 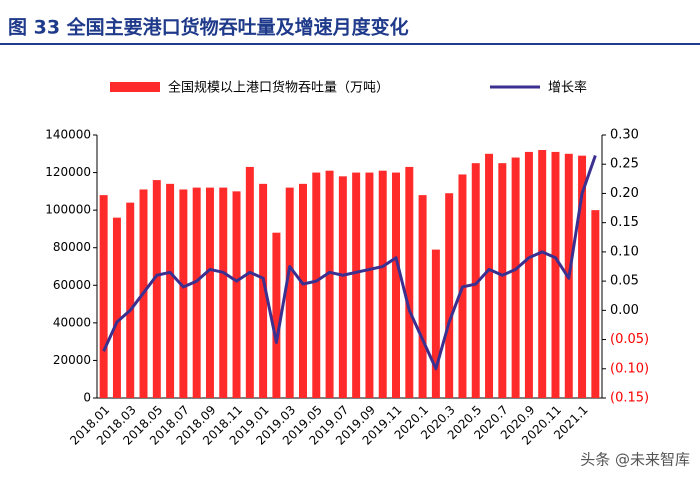 What do you see at coordinates (567, 88) in the screenshot?
I see `legend-label: 增长率` at bounding box center [567, 88].